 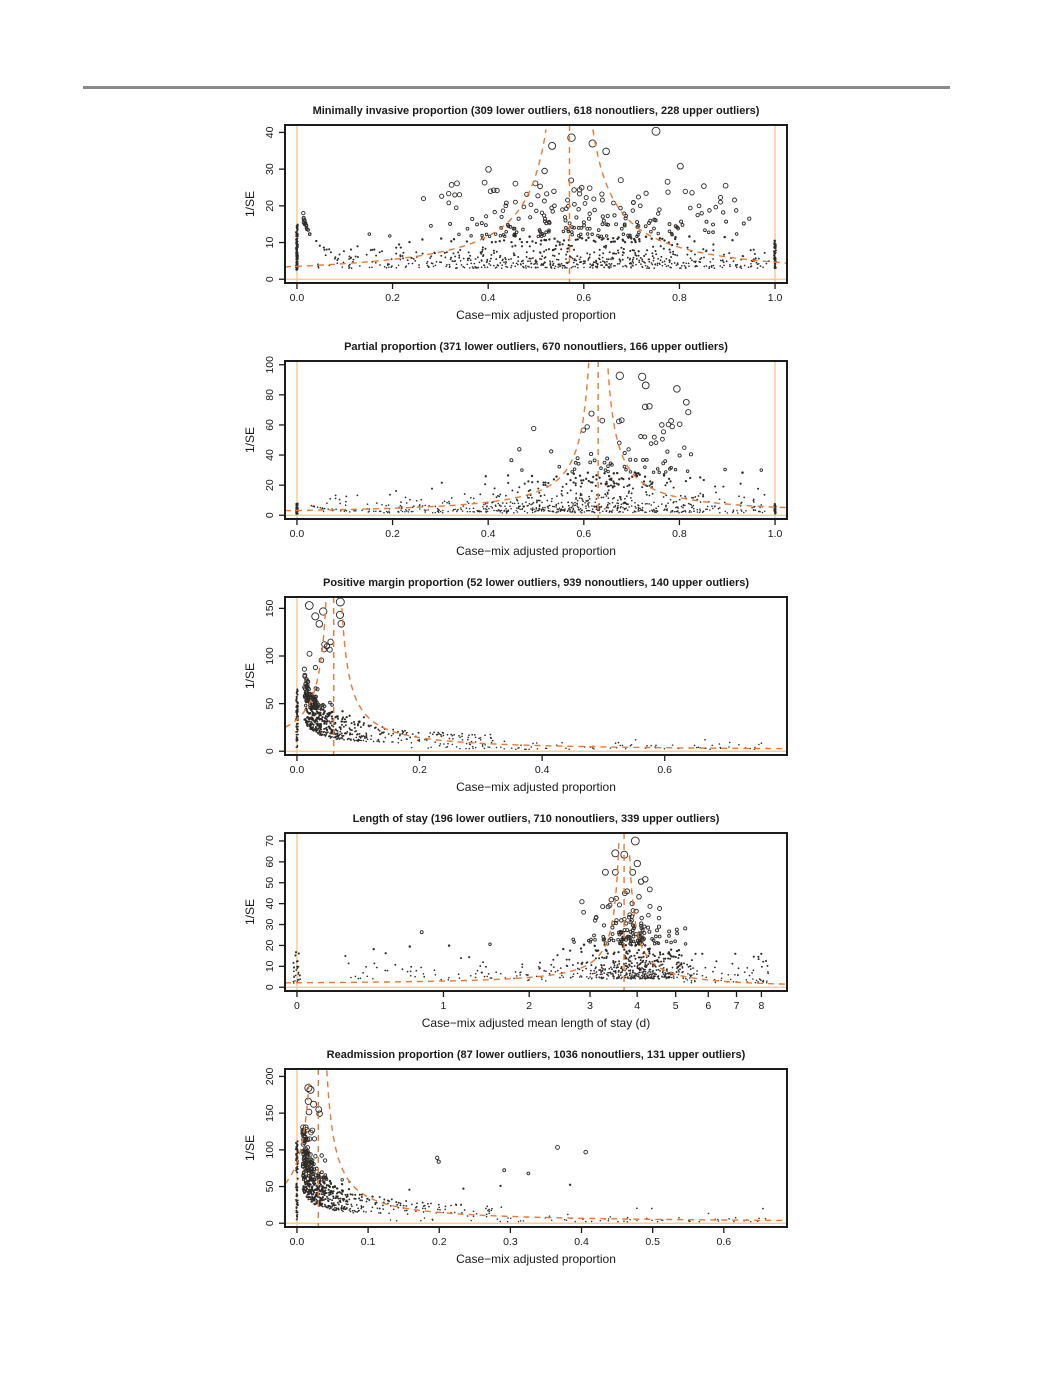 What do you see at coordinates (737, 1006) in the screenshot?
I see `svg-text: 7` at bounding box center [737, 1006].